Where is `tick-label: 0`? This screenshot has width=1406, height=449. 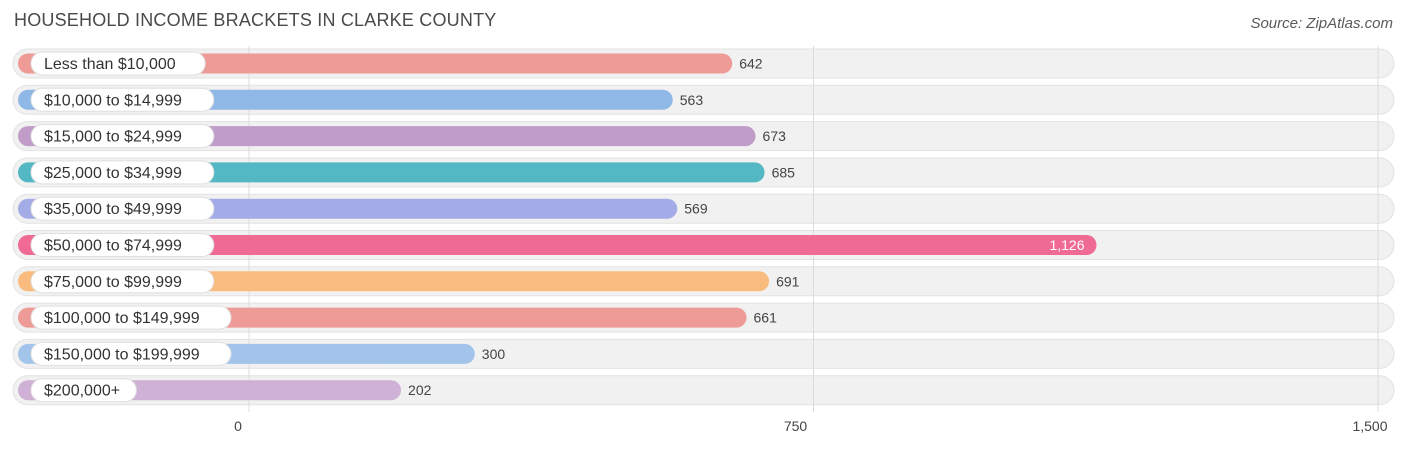 tick-label: 0 is located at coordinates (238, 426).